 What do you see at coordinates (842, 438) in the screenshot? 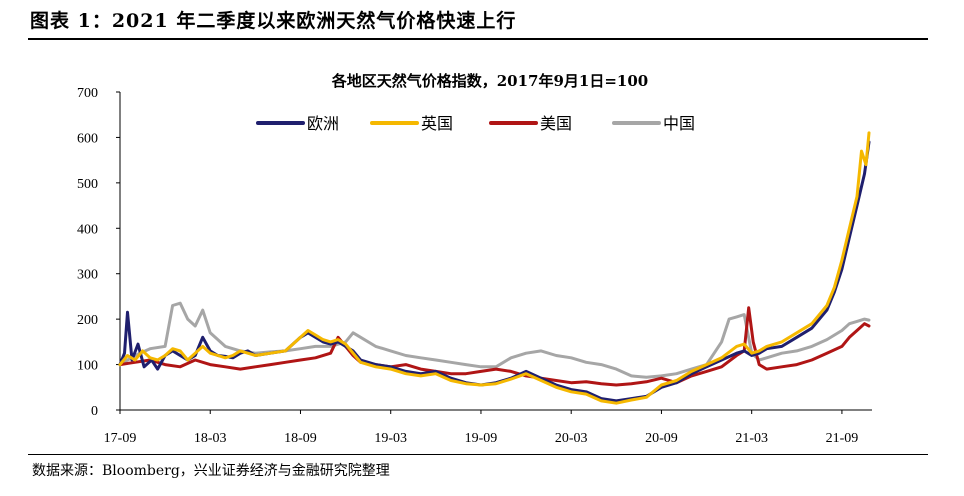
I see `x-tick-label: 21-09` at bounding box center [842, 438].